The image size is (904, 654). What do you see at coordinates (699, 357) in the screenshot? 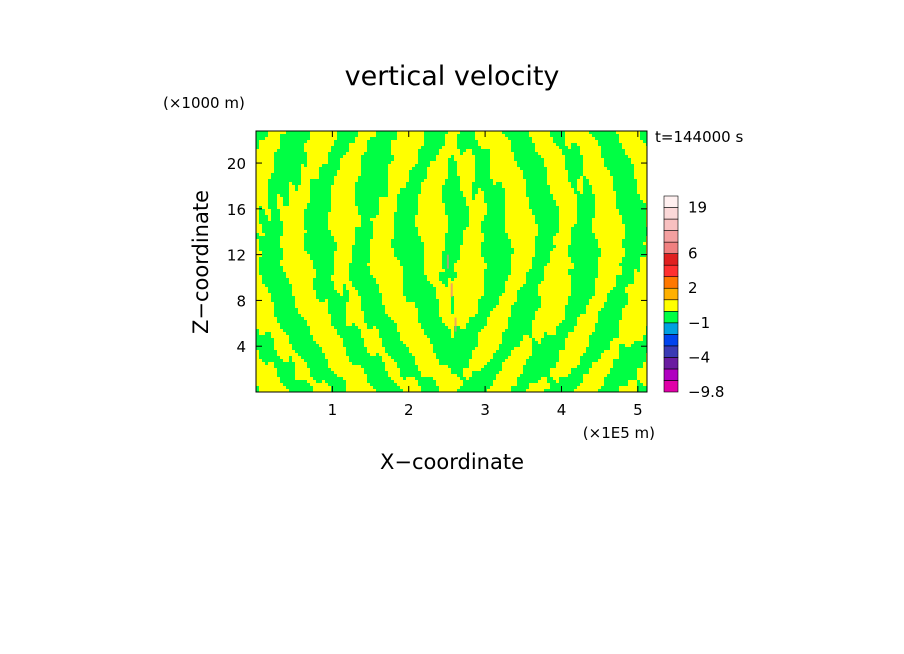
I see `colorbar-label: −4` at bounding box center [699, 357].